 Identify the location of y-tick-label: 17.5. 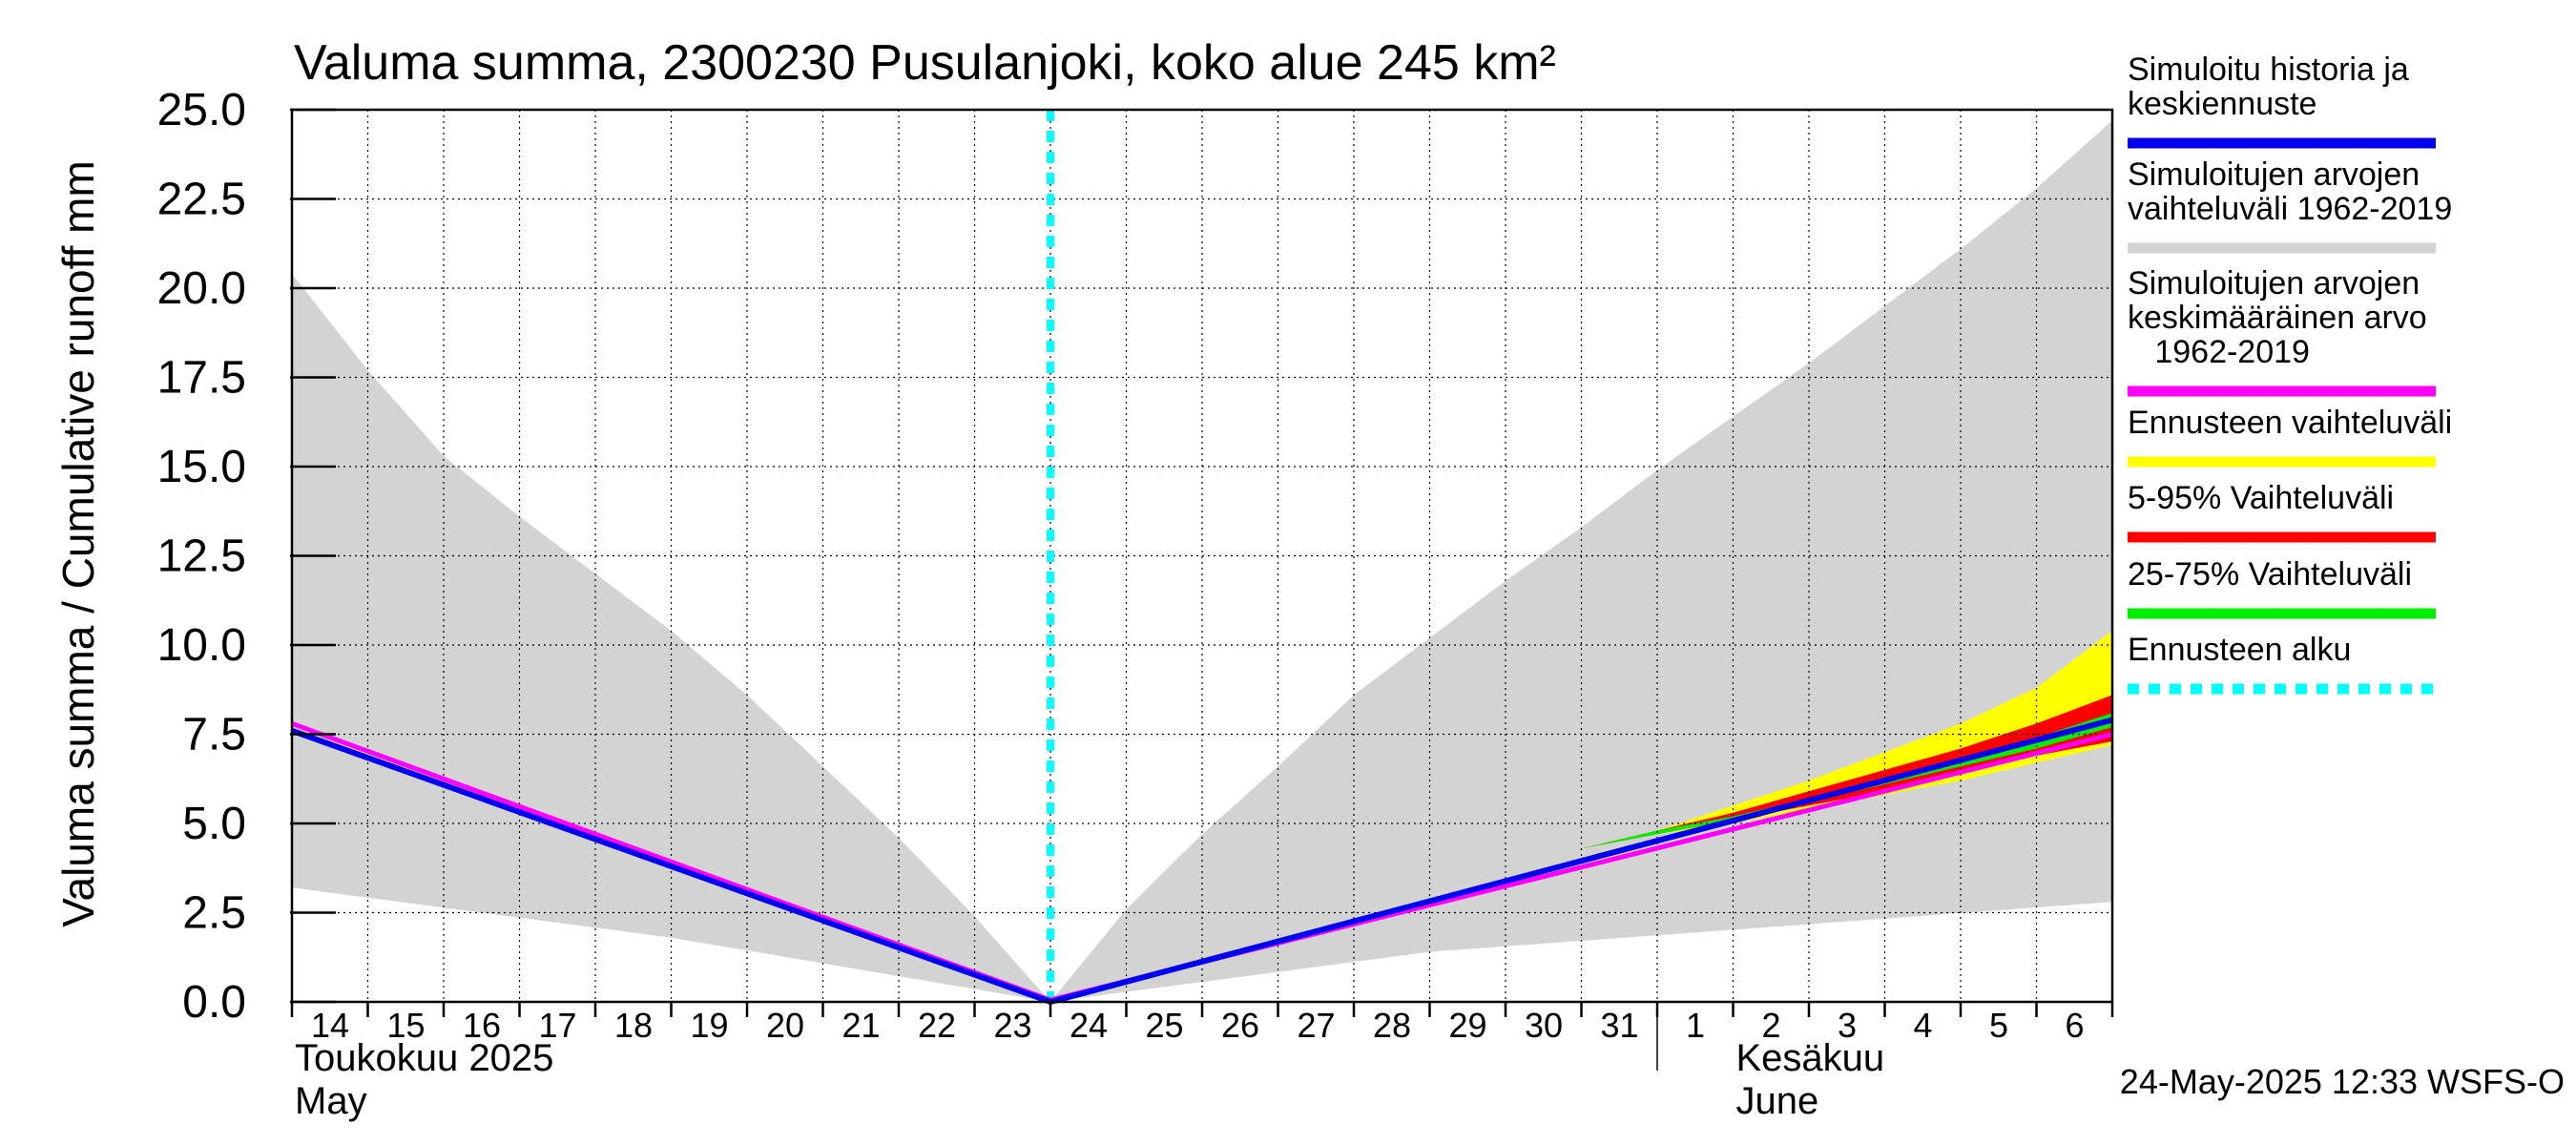
(201, 378).